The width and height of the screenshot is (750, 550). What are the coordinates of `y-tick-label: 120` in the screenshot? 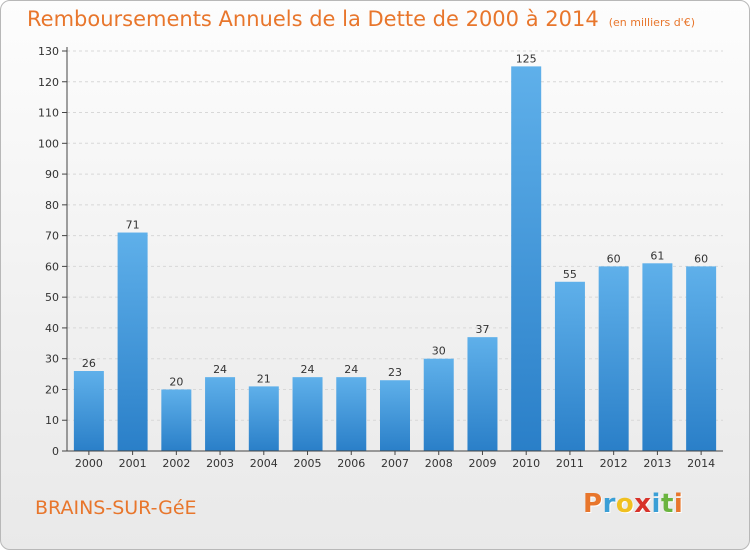 It's located at (48, 82).